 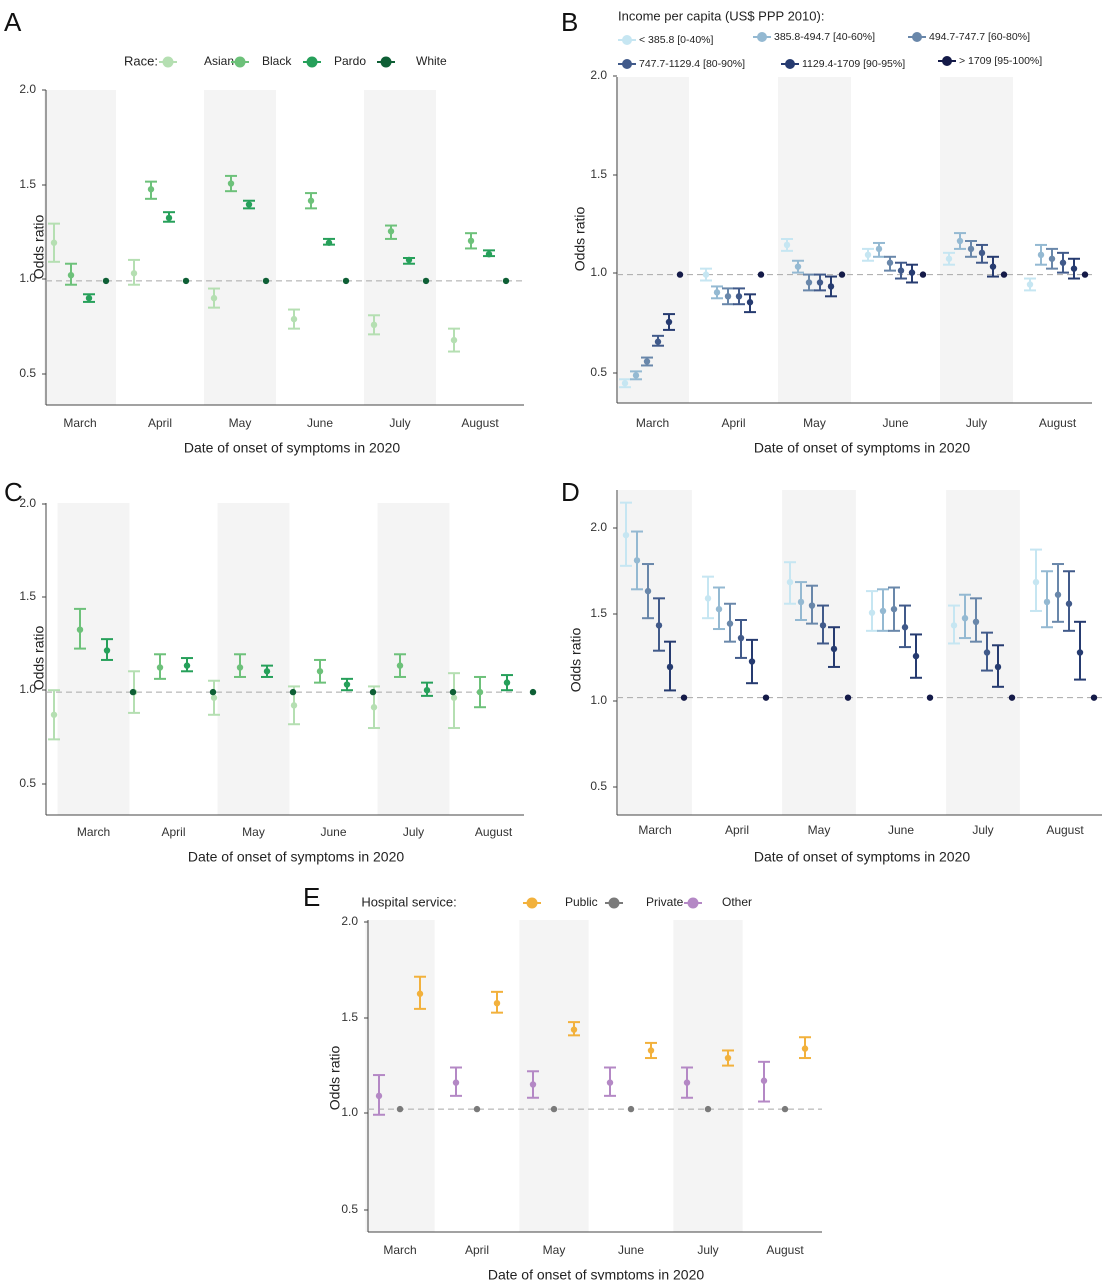 What do you see at coordinates (676, 40) in the screenshot?
I see `legend-label: < 385.8 [0-40%]` at bounding box center [676, 40].